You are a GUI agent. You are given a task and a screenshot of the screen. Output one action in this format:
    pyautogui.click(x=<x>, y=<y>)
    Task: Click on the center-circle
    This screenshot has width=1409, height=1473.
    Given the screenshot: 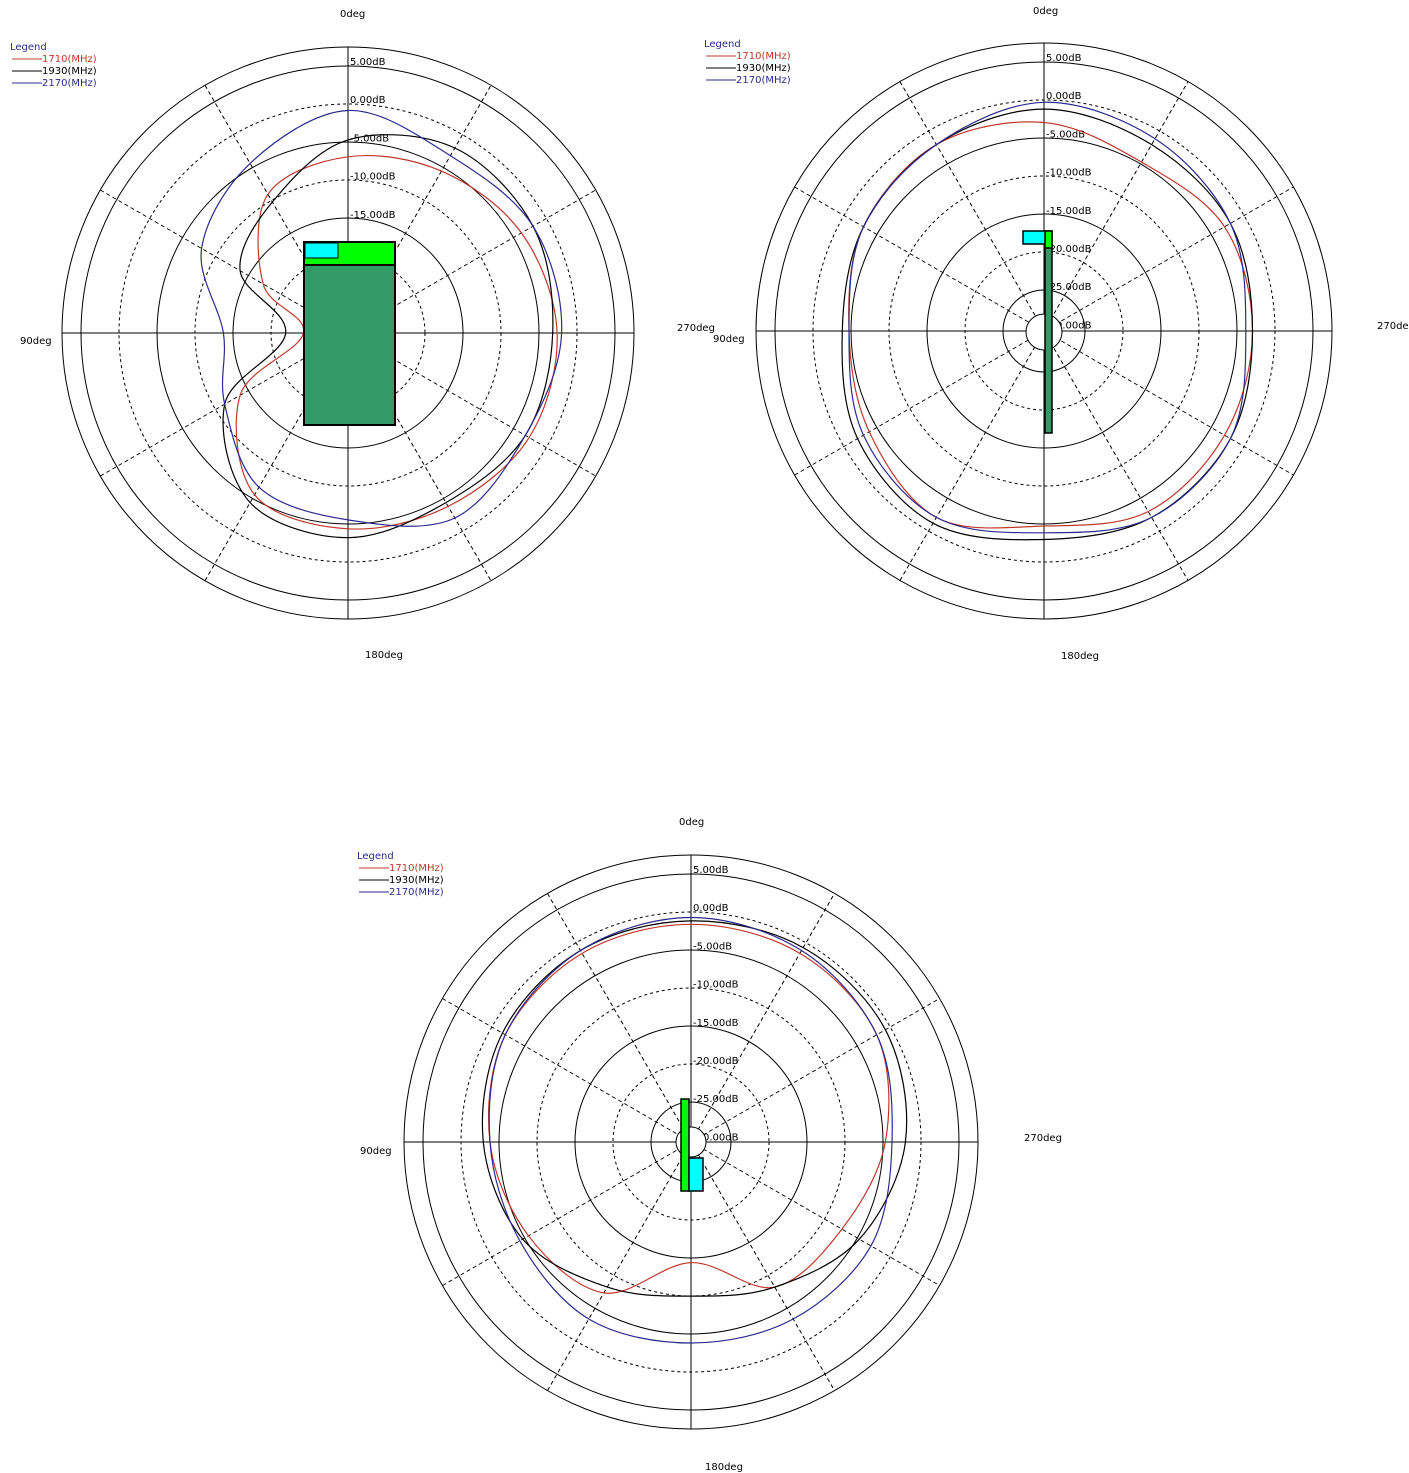 What is the action you would take?
    pyautogui.click(x=1044, y=332)
    